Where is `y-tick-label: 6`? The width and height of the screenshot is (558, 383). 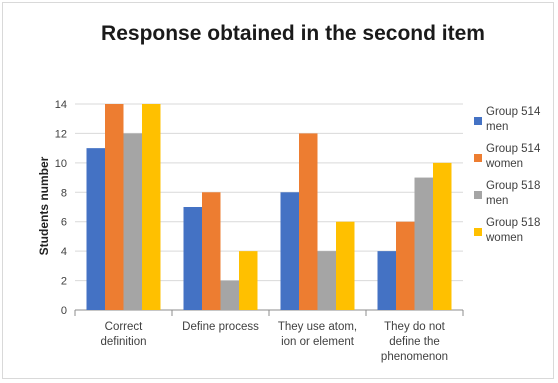 y-tick-label: 6 is located at coordinates (64, 223).